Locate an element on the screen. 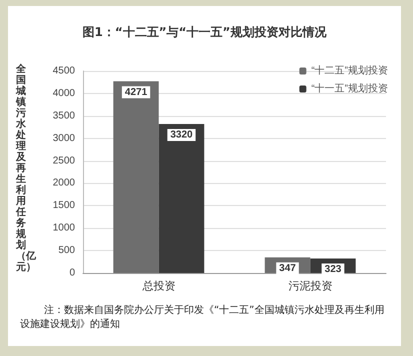 The image size is (413, 356). y-tick-label: 2500 is located at coordinates (64, 160).